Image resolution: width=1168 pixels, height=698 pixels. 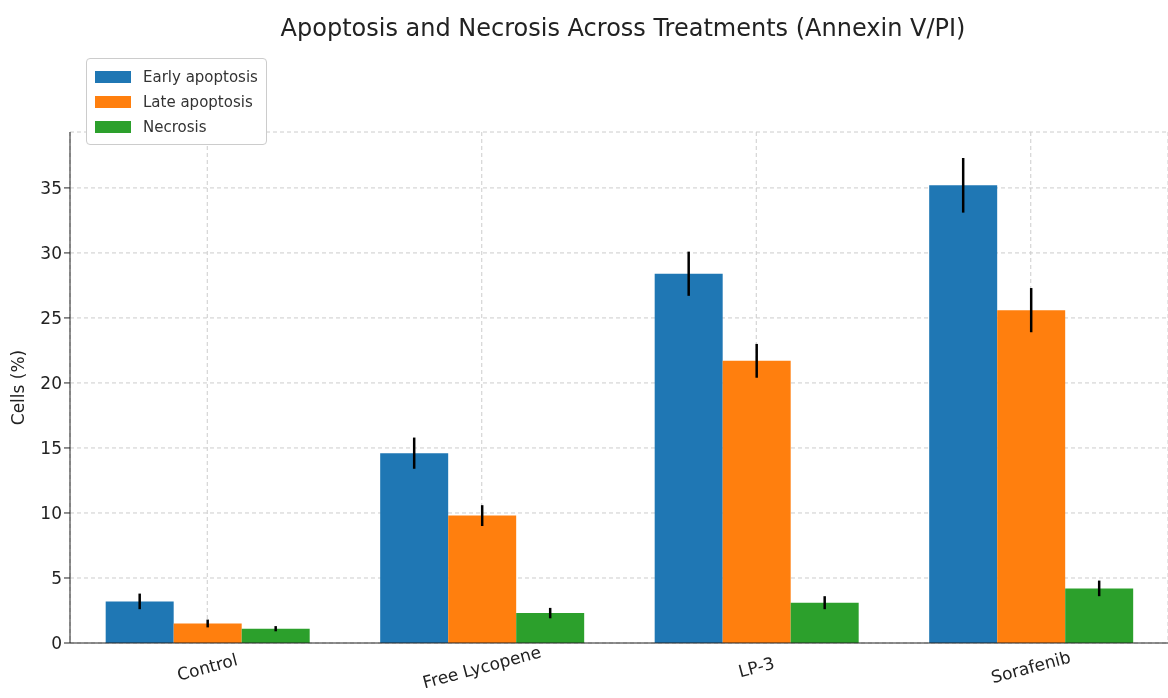 I want to click on y-tick-label: 25, so click(x=51, y=317).